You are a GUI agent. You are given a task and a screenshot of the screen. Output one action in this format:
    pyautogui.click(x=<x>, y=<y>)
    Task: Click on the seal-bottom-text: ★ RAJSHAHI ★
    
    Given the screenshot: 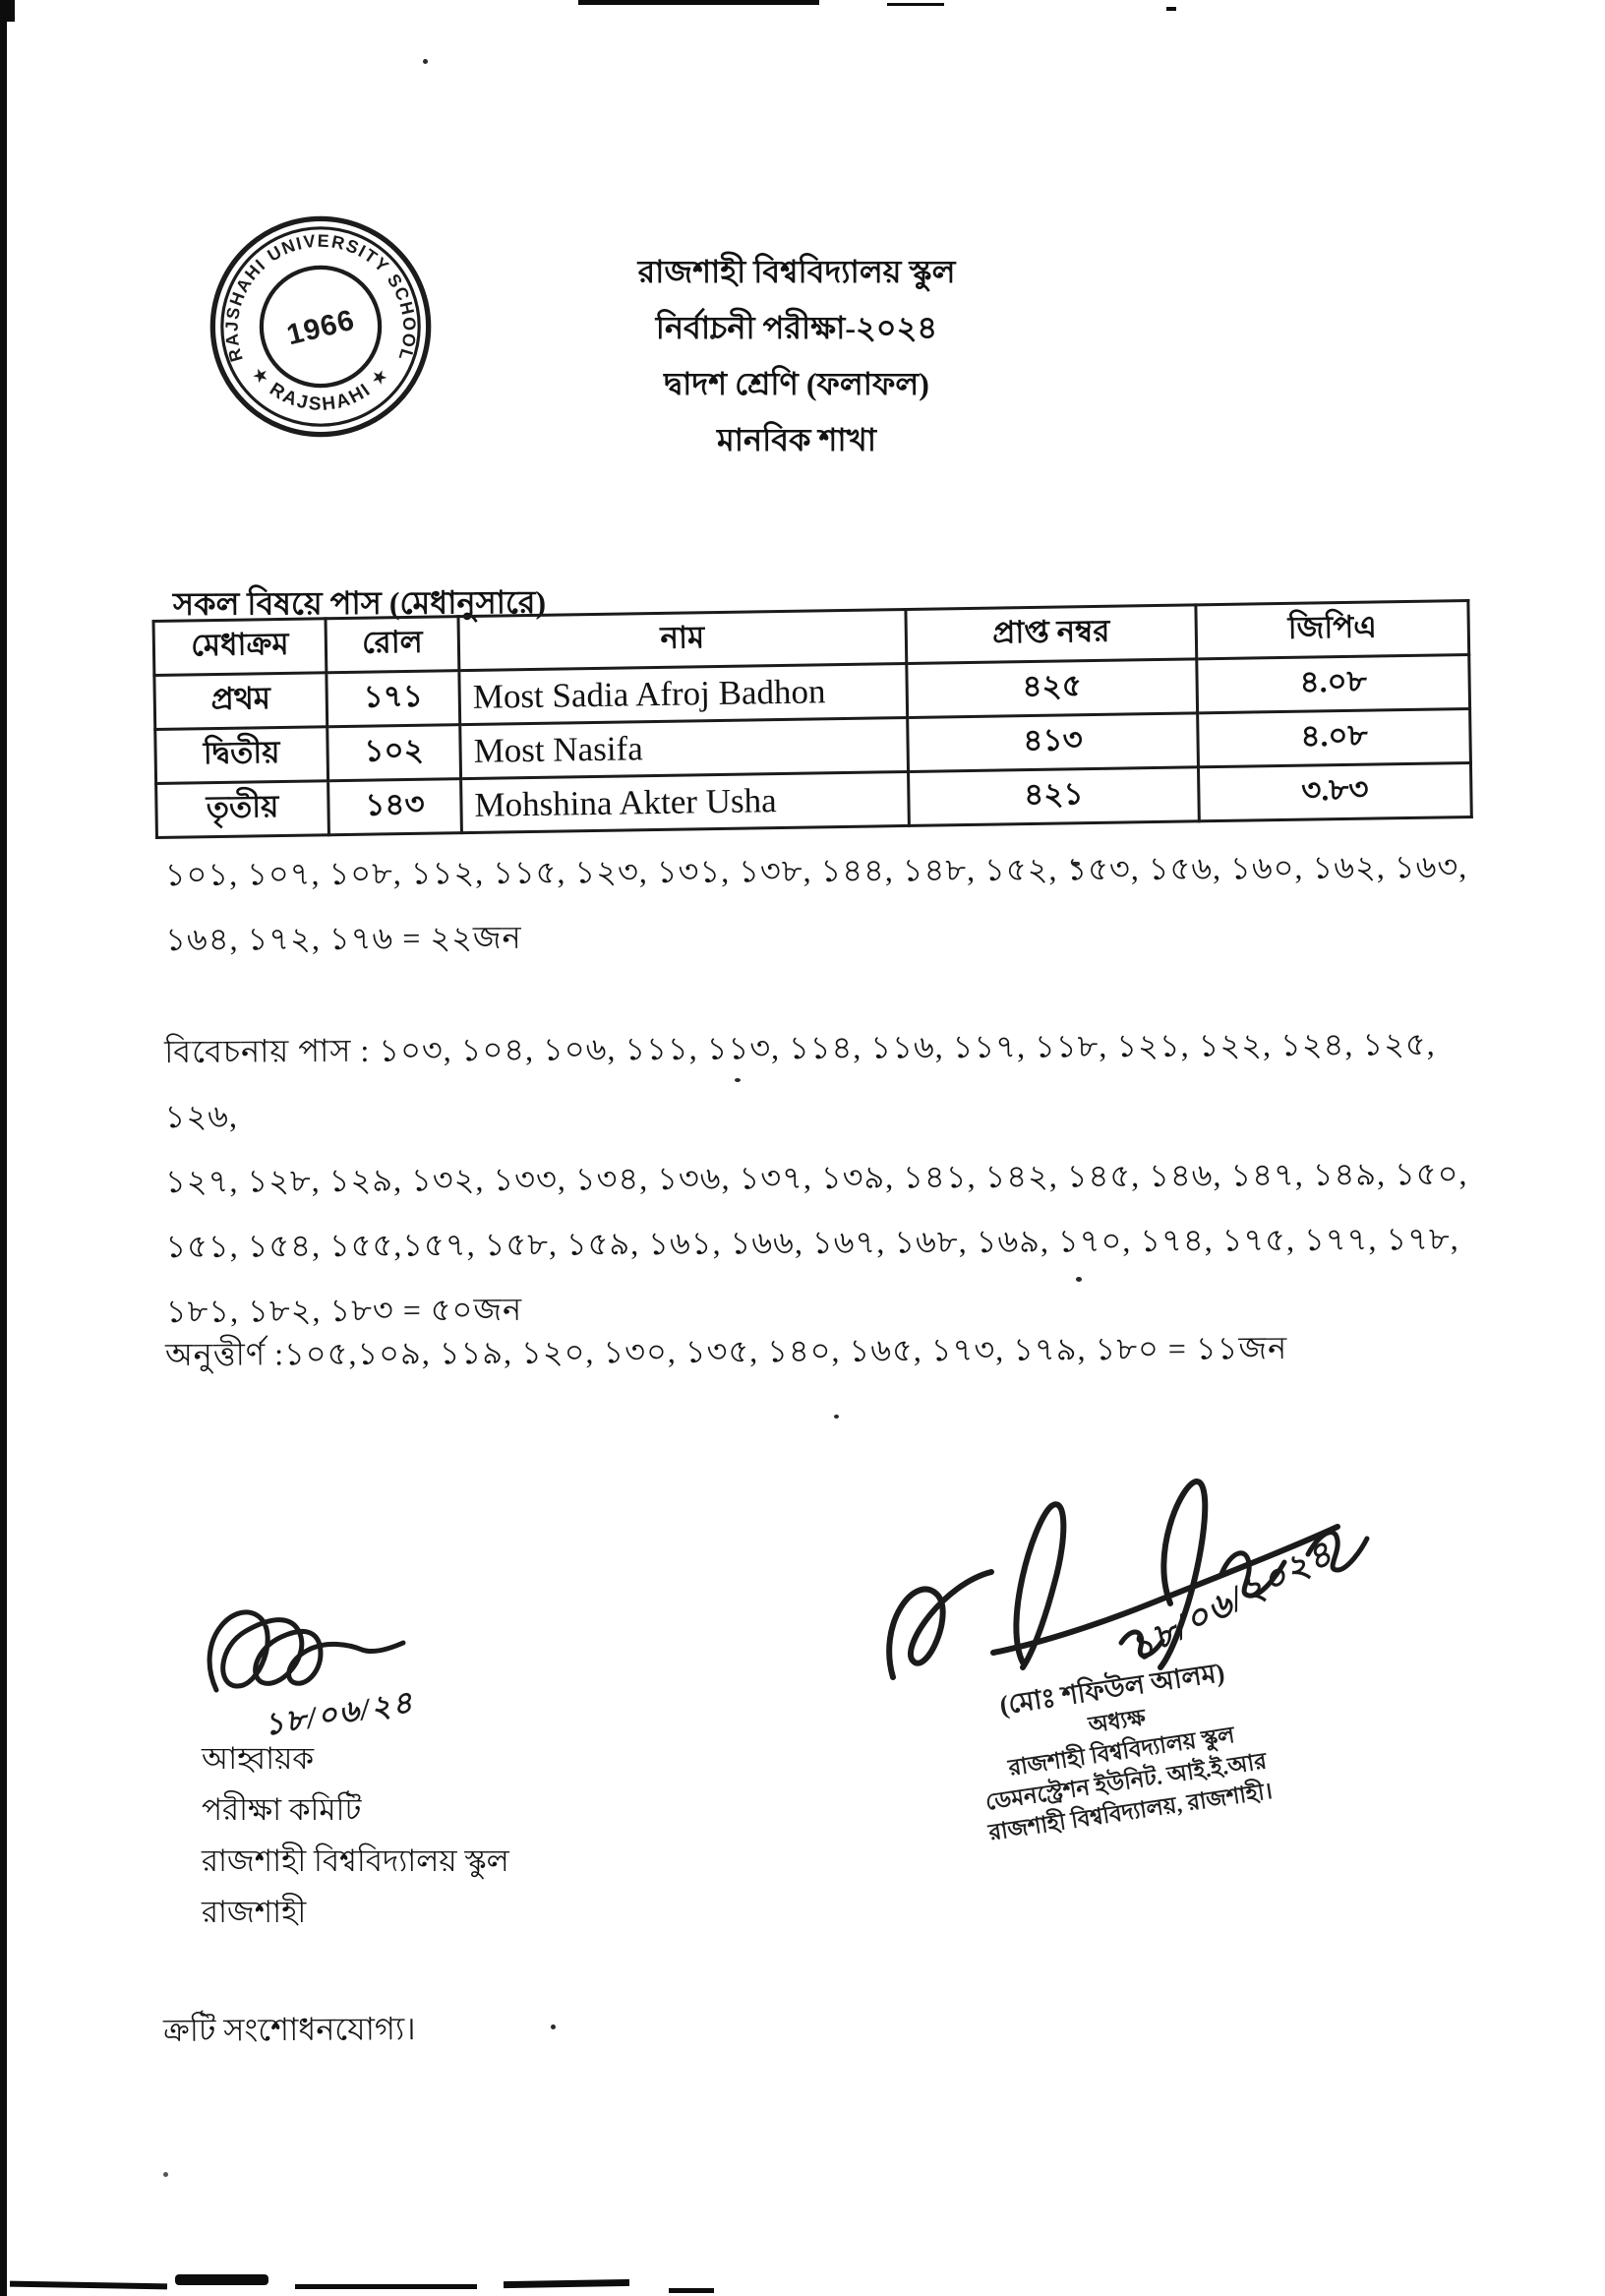 What is the action you would take?
    pyautogui.click(x=319, y=389)
    